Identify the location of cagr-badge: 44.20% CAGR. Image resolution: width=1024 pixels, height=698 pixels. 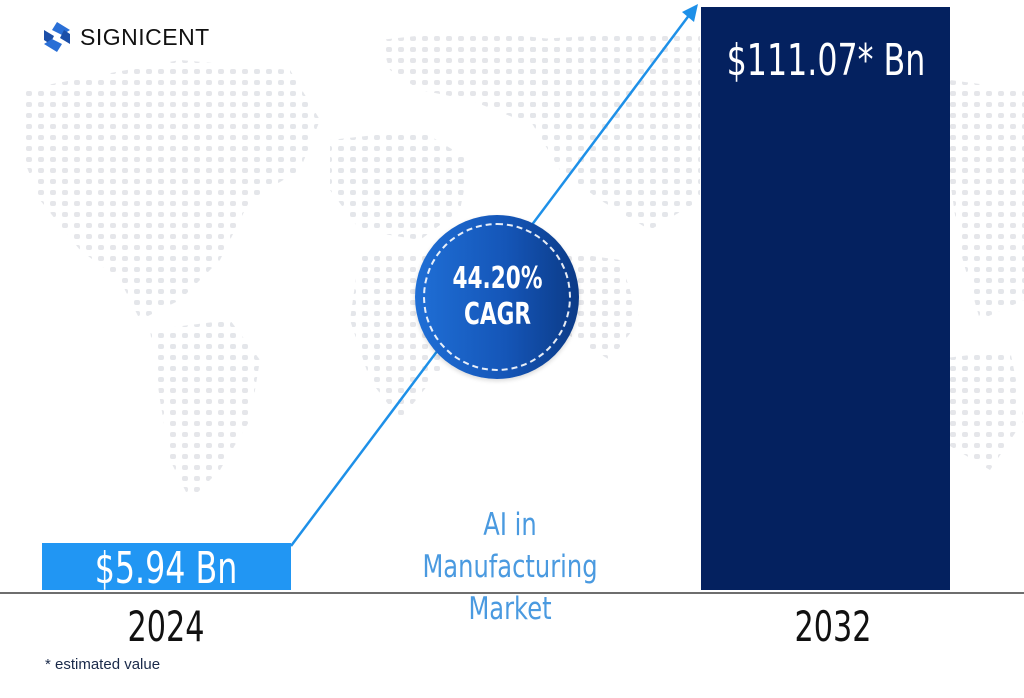
(497, 297).